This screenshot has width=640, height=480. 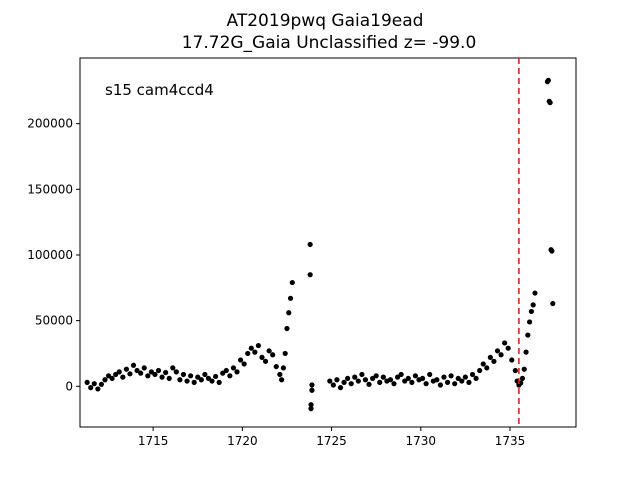 What do you see at coordinates (159, 90) in the screenshot?
I see `annotation-label: s15 cam4ccd4` at bounding box center [159, 90].